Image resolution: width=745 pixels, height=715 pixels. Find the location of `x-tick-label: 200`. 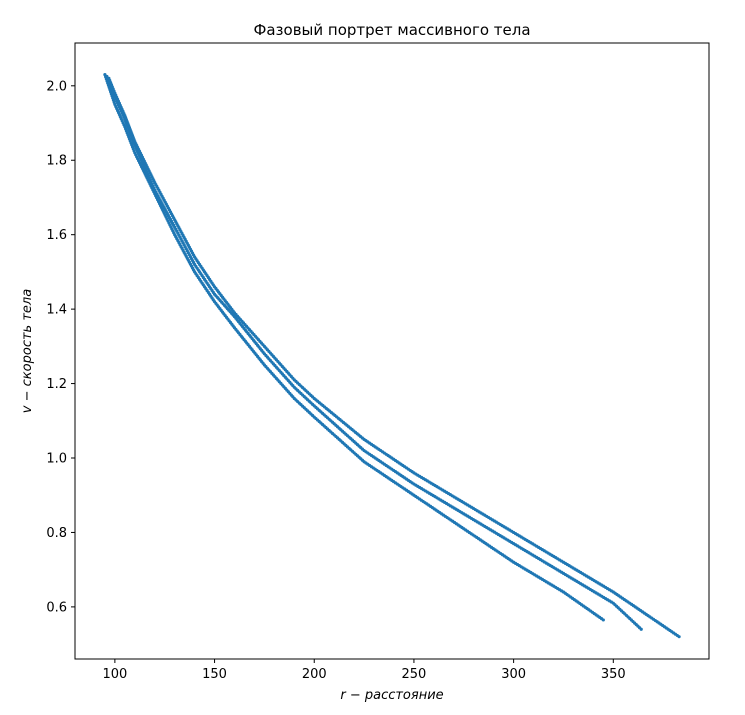

x-tick-label: 200 is located at coordinates (314, 674).